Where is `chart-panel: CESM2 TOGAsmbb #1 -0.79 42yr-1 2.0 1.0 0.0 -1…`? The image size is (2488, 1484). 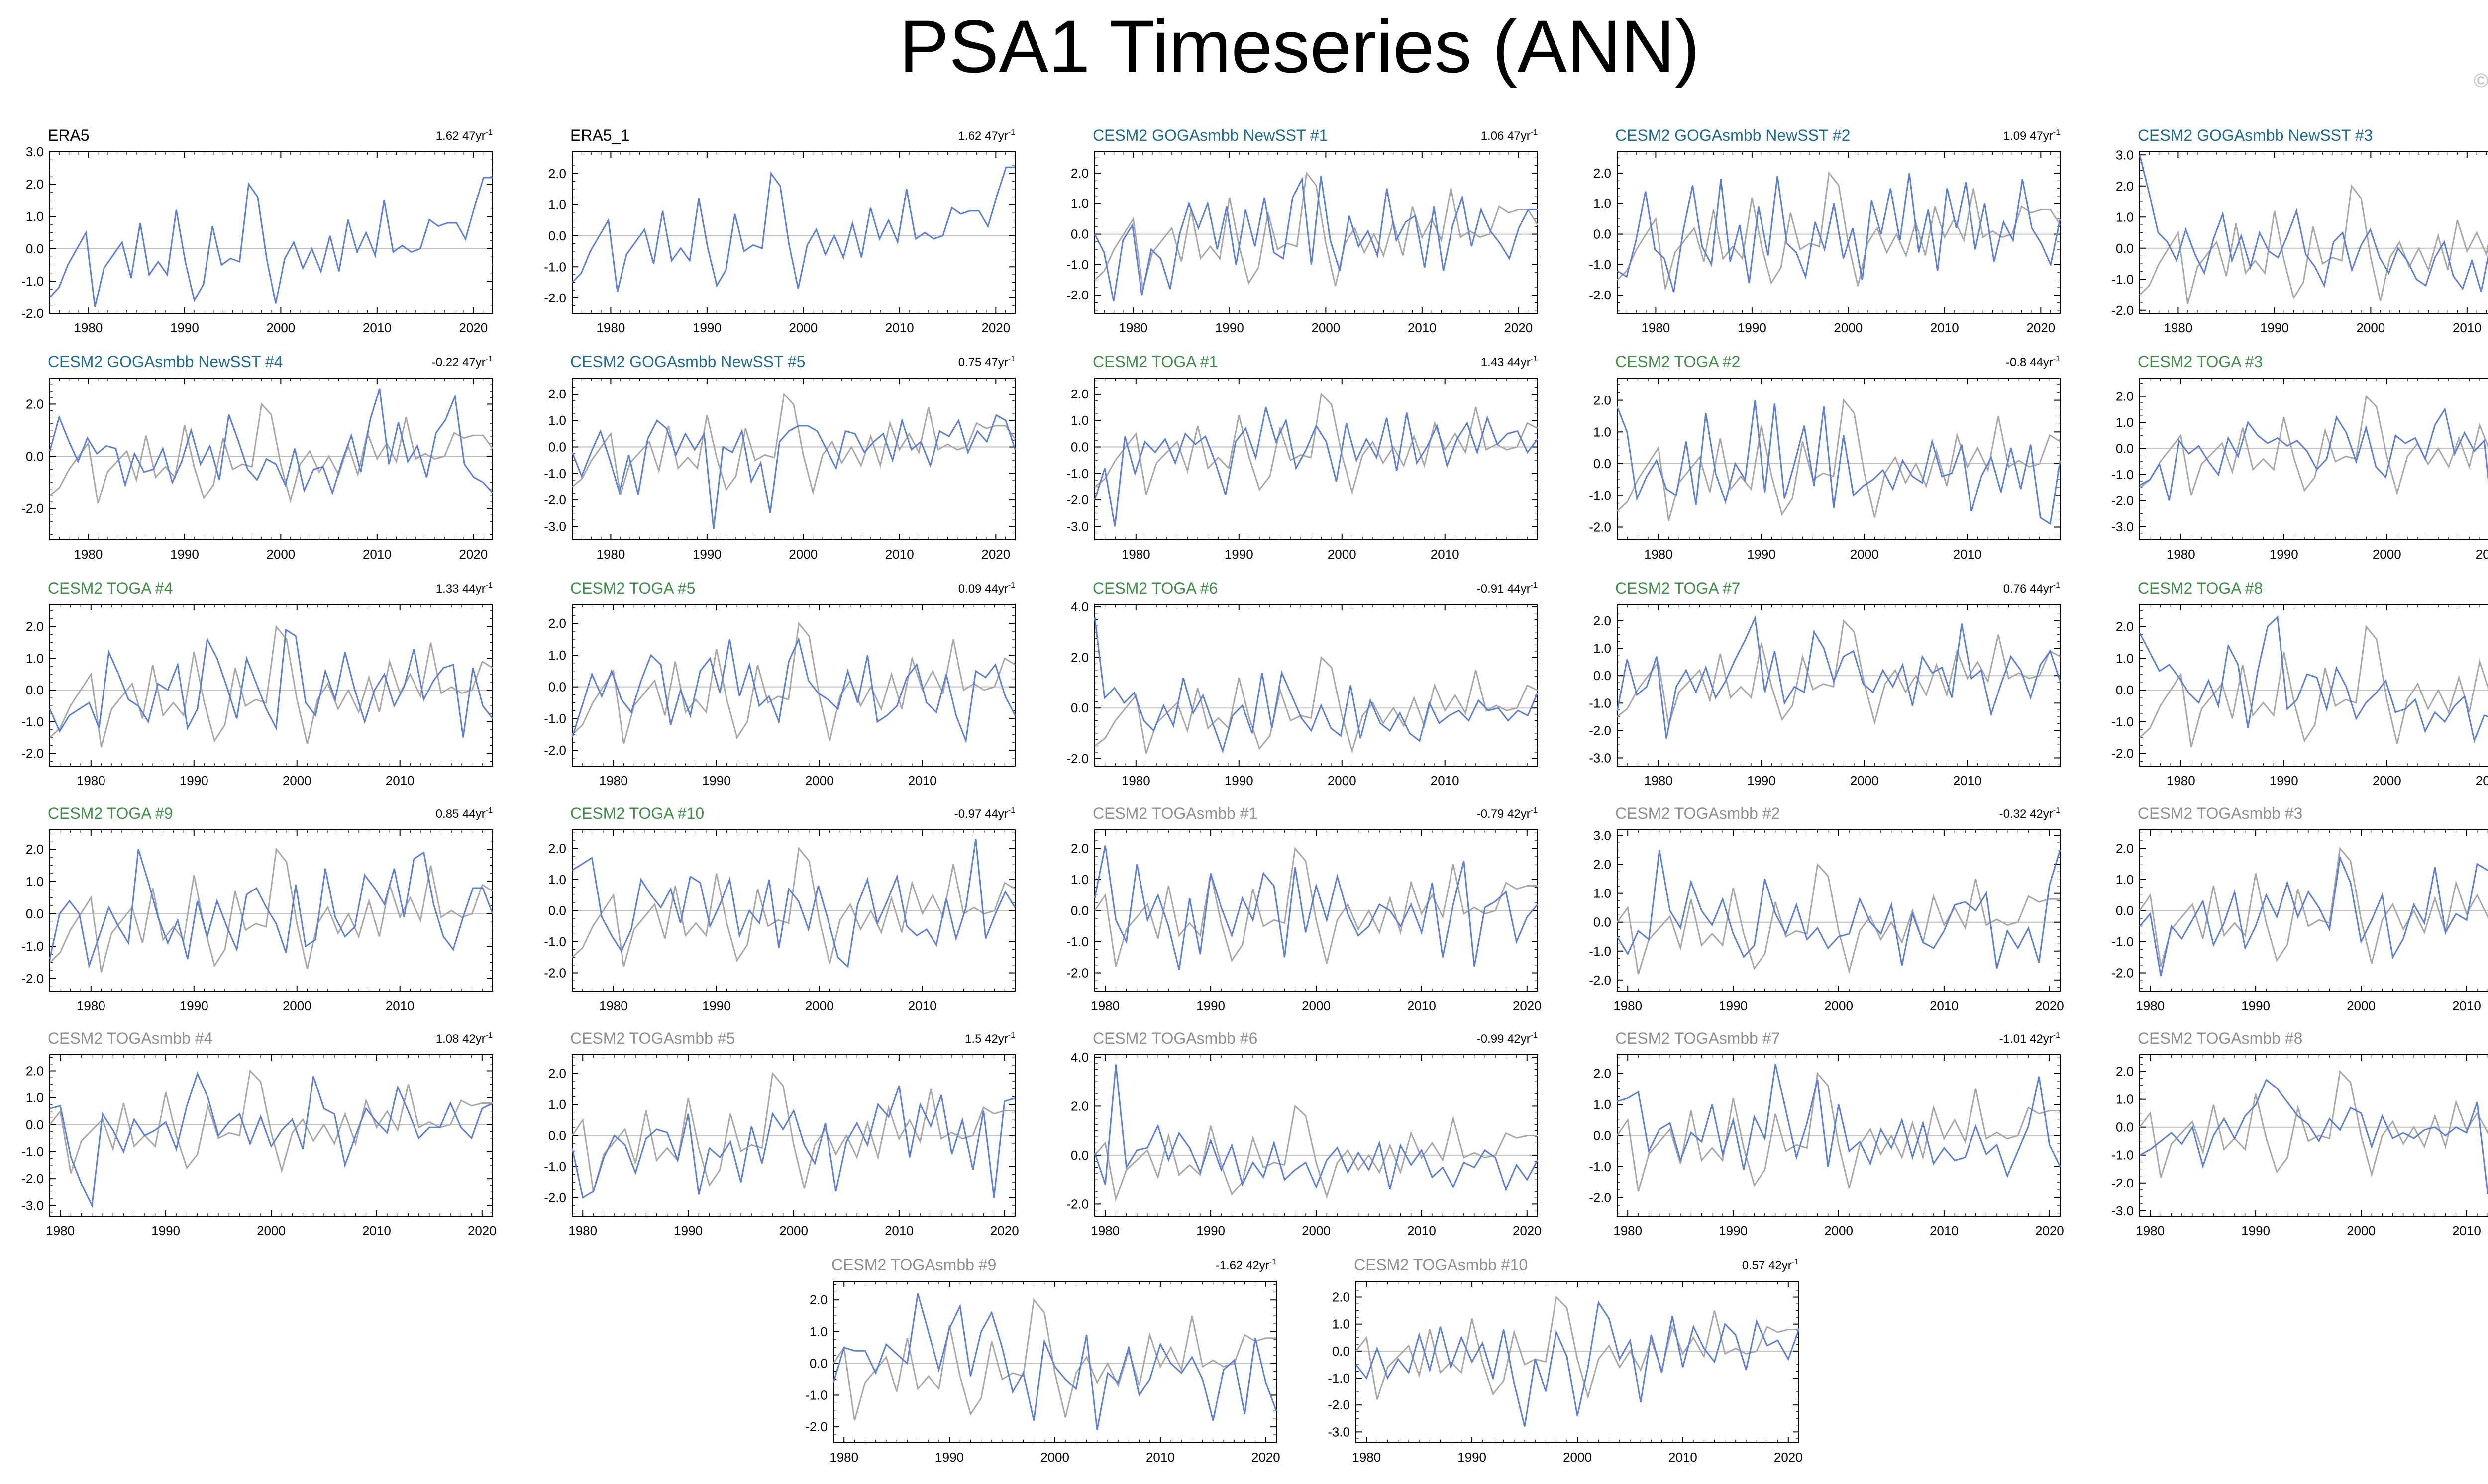
chart-panel: CESM2 TOGAsmbb #1 -0.79 42yr-1 2.0 1.0 0.0 -1… is located at coordinates (1304, 909).